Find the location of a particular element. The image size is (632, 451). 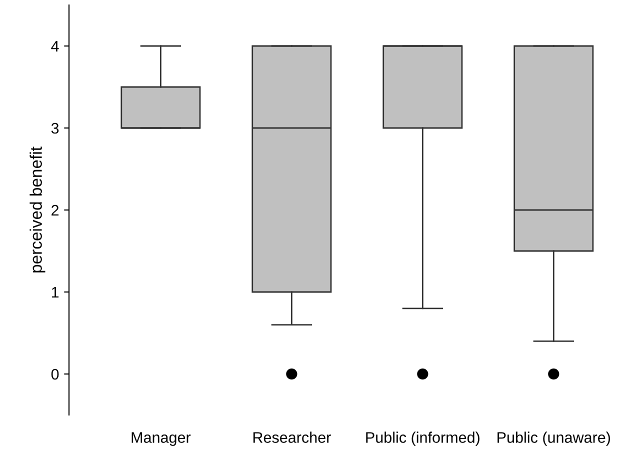

y-axis-title: perceived benefit is located at coordinates (38, 209).